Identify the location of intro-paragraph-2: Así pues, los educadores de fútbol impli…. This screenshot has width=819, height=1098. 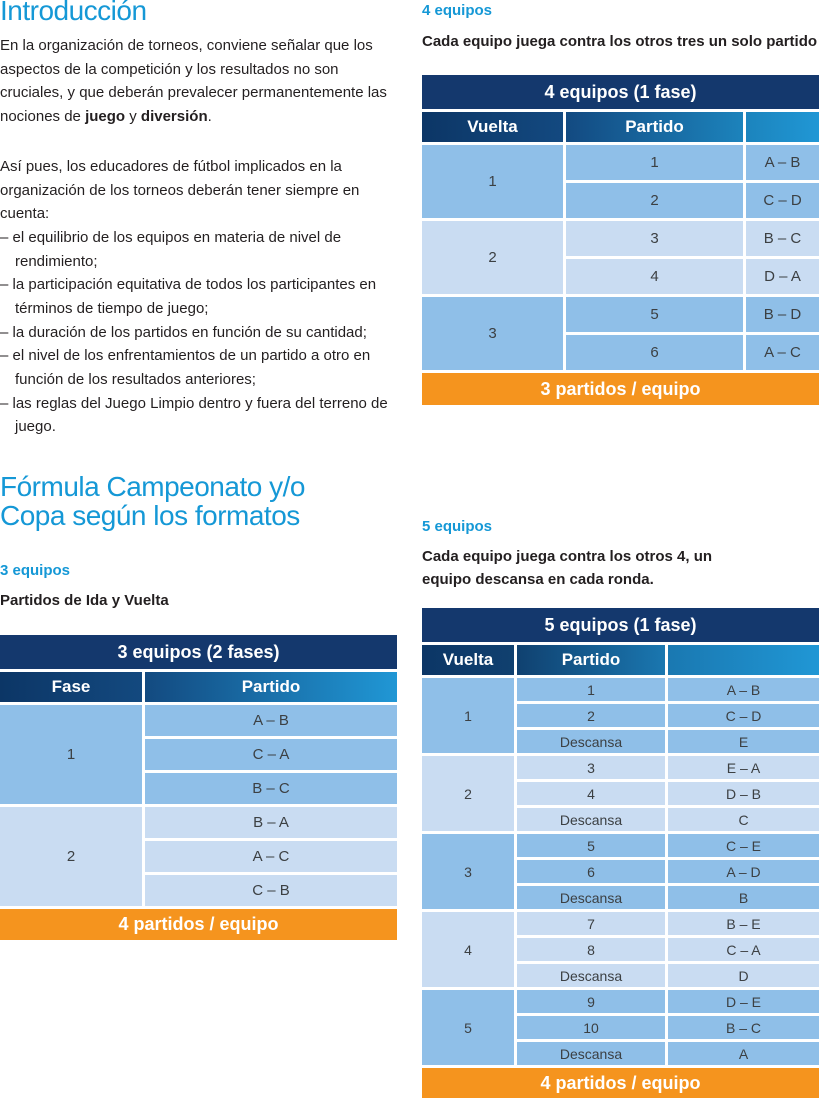
(180, 190).